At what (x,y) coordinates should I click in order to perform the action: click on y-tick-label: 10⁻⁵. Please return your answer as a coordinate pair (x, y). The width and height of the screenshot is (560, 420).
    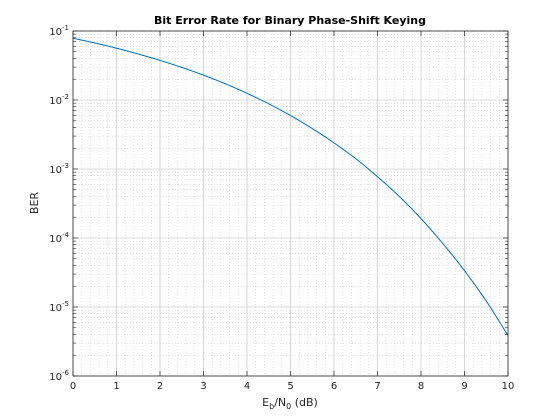
    Looking at the image, I should click on (59, 307).